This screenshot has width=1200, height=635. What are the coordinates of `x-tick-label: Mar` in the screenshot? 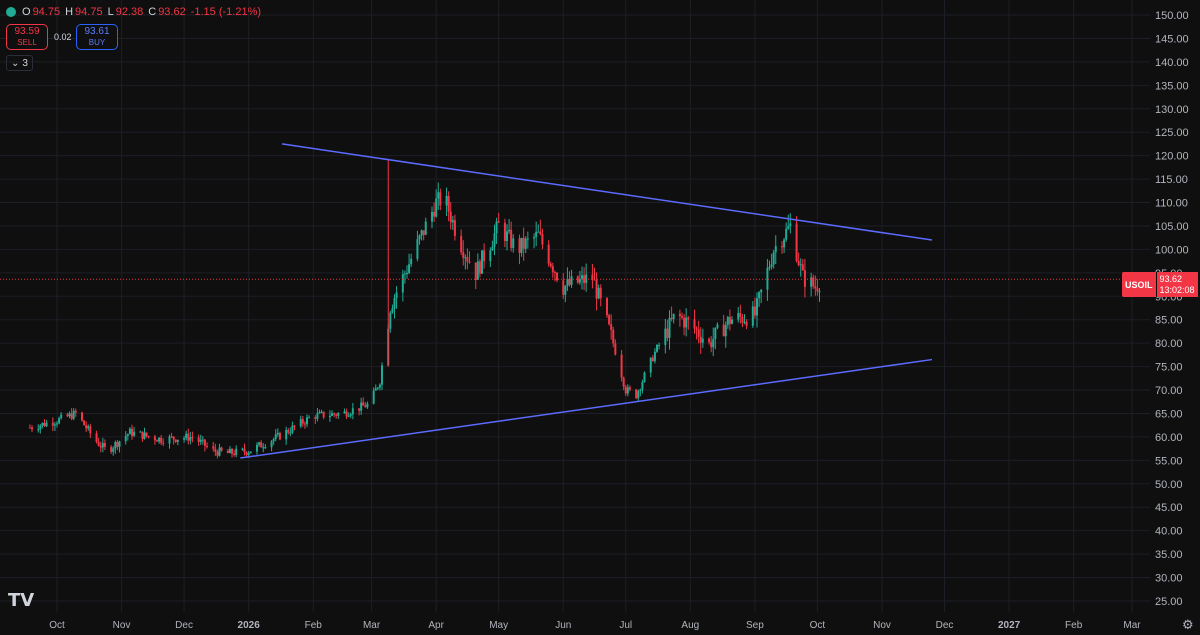 It's located at (1132, 625).